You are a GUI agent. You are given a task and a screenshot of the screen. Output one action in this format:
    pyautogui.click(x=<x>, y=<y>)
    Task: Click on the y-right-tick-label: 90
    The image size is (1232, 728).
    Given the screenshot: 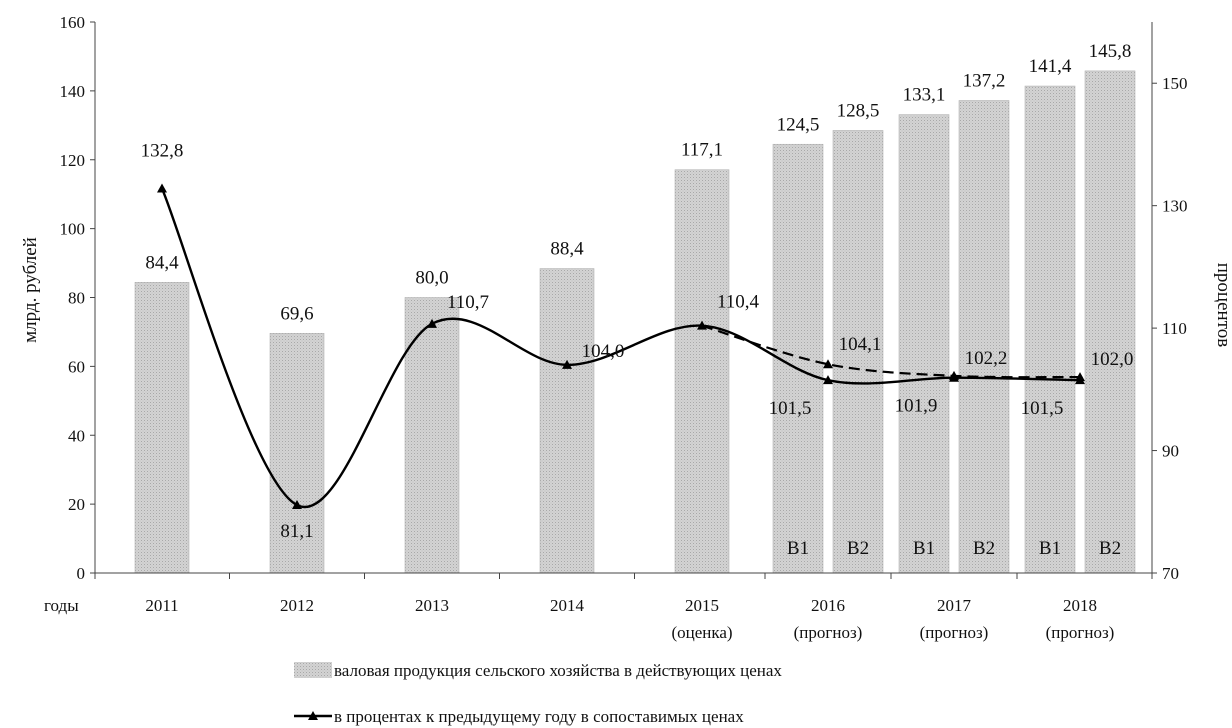 What is the action you would take?
    pyautogui.click(x=1170, y=451)
    